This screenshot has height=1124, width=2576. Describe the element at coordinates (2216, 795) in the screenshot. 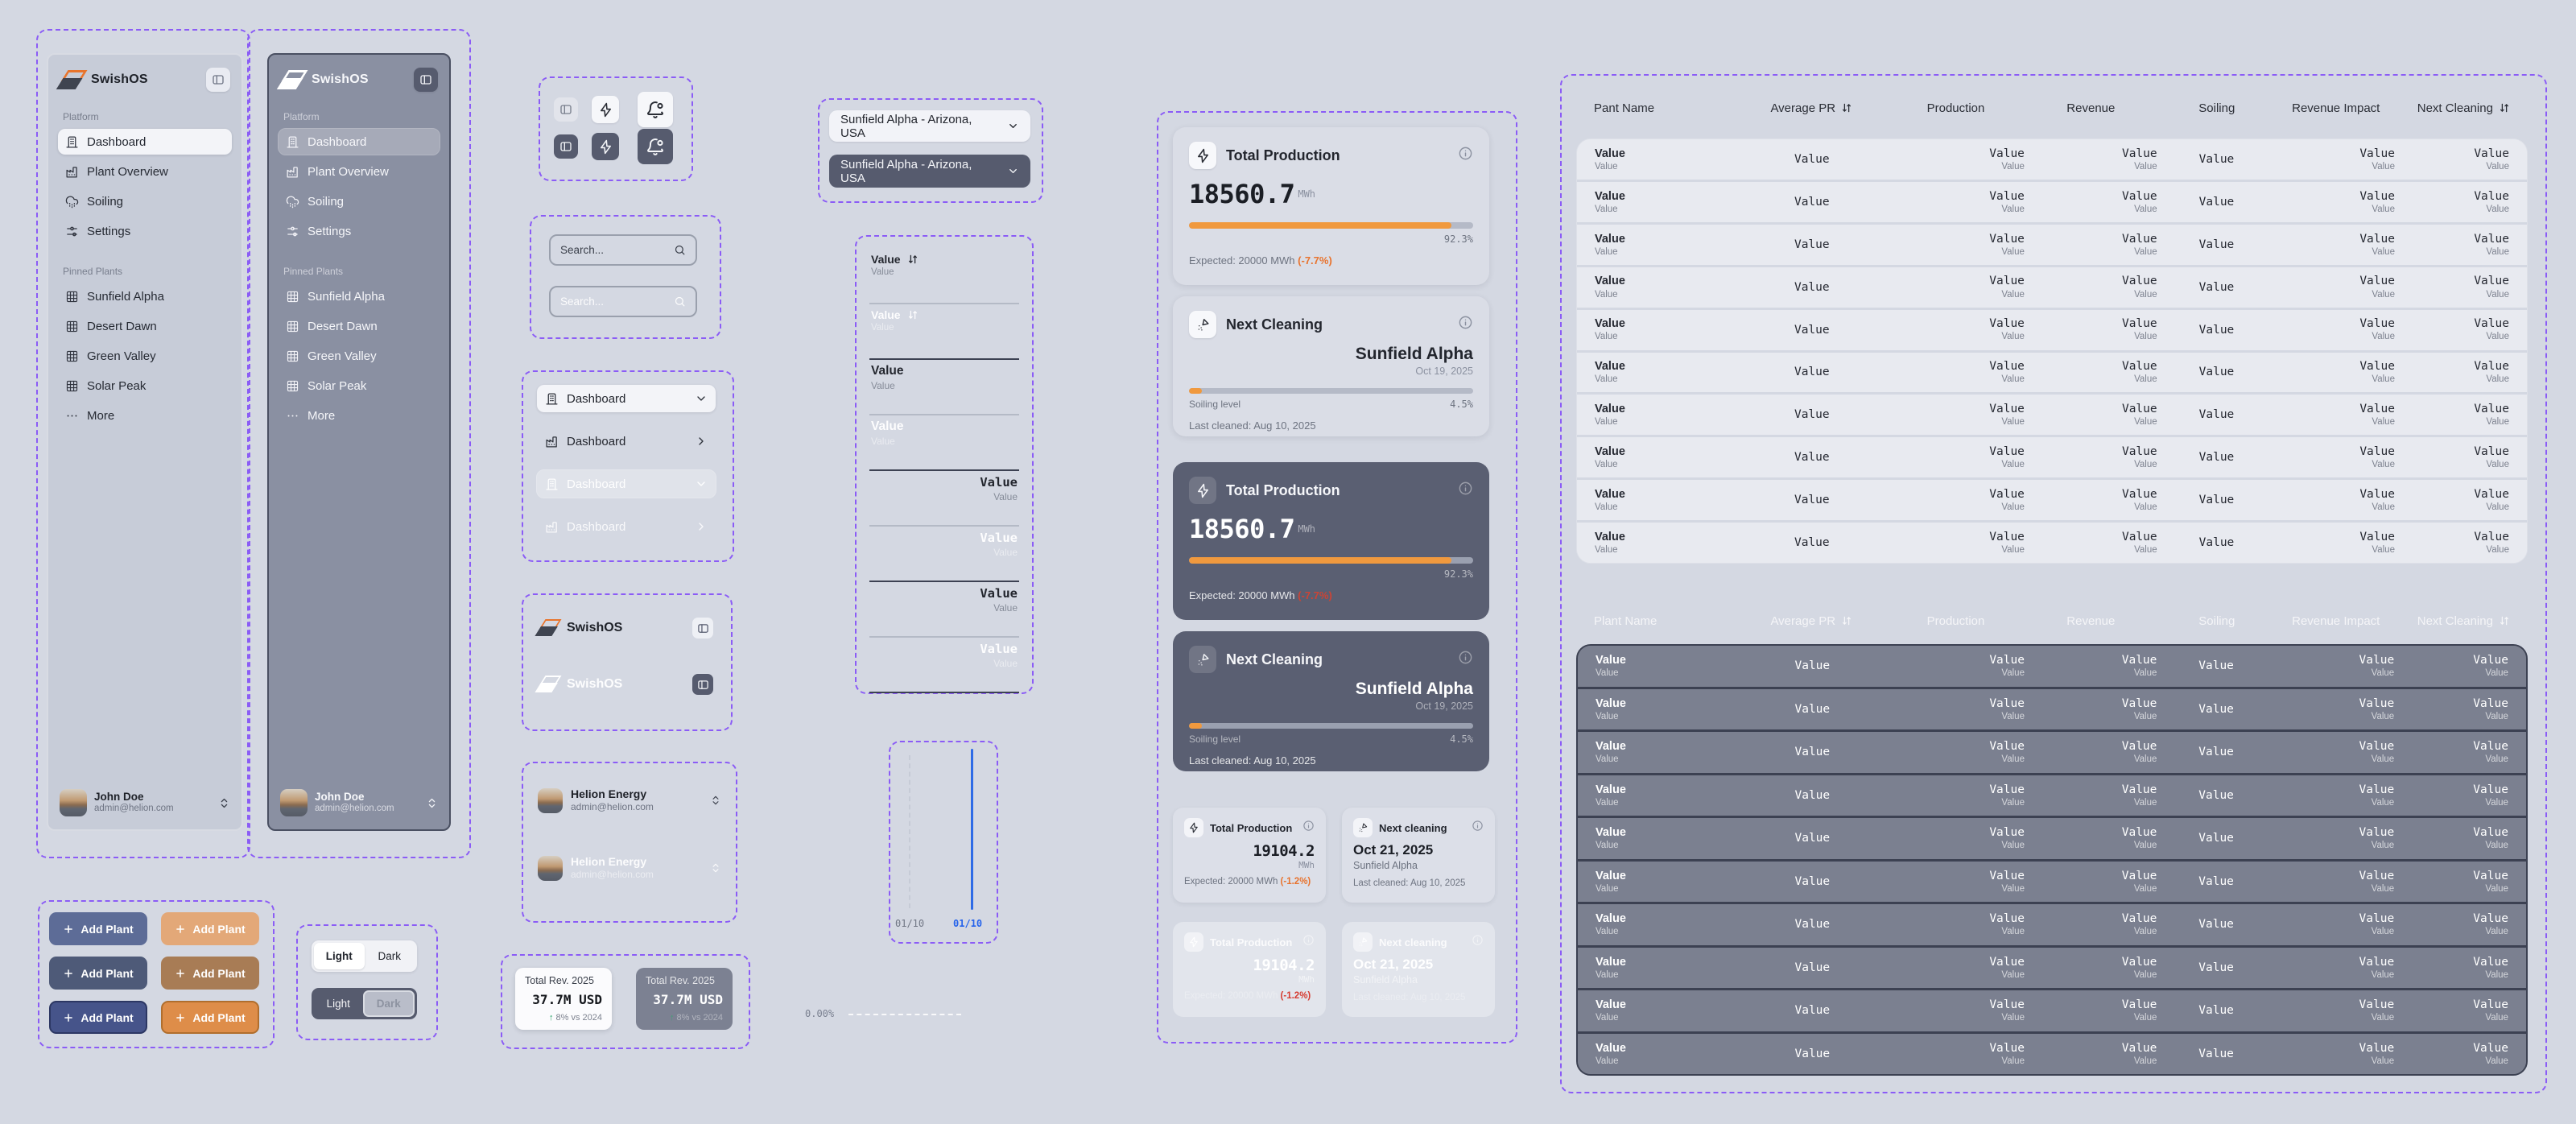

I see `table-cell: Value` at that location.